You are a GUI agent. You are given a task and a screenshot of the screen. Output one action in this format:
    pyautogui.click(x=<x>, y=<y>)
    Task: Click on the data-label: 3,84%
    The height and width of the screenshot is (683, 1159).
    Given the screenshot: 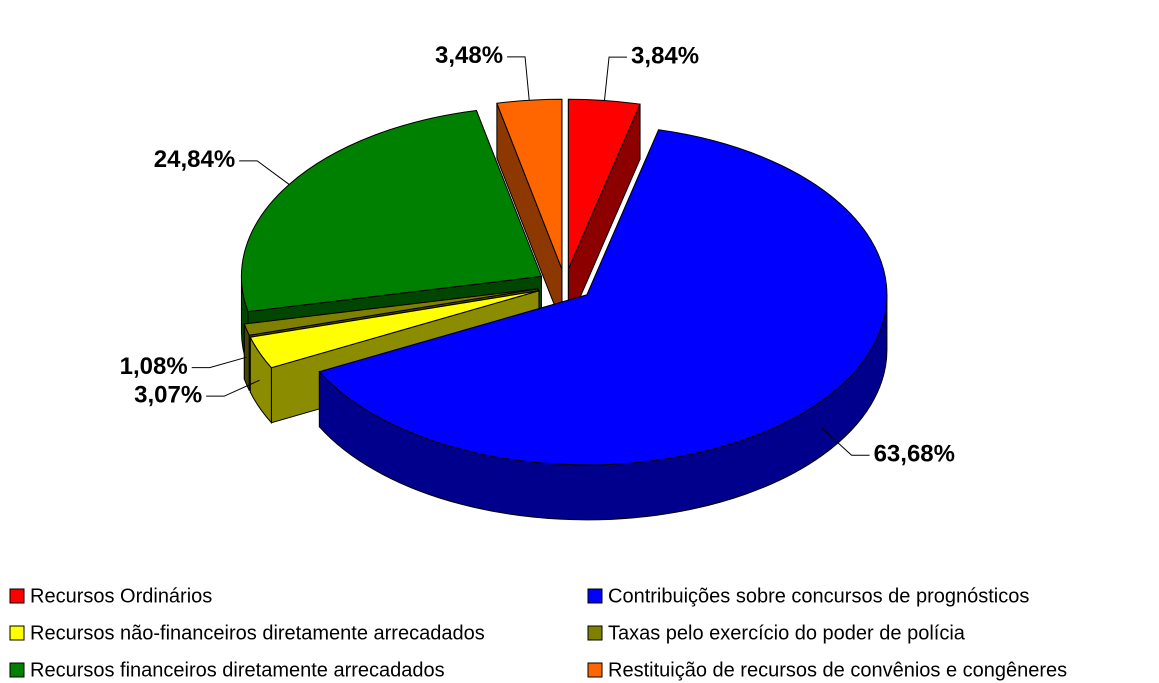 What is the action you would take?
    pyautogui.click(x=665, y=56)
    